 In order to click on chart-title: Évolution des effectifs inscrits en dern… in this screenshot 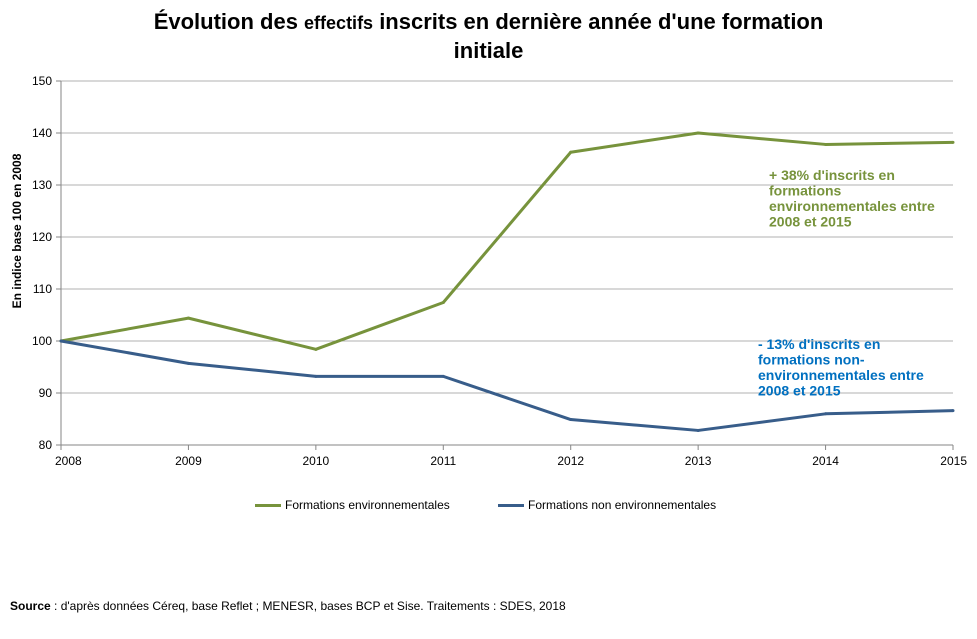, I will do `click(488, 36)`.